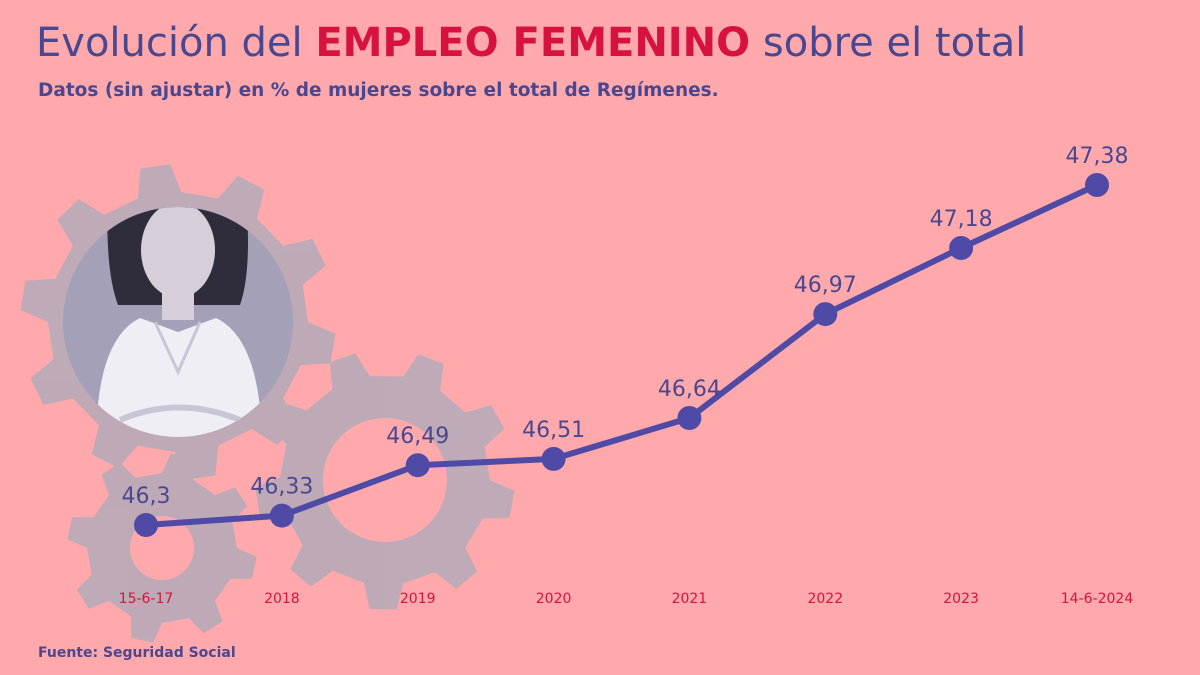 The image size is (1200, 675). I want to click on data-label: 47,18, so click(961, 219).